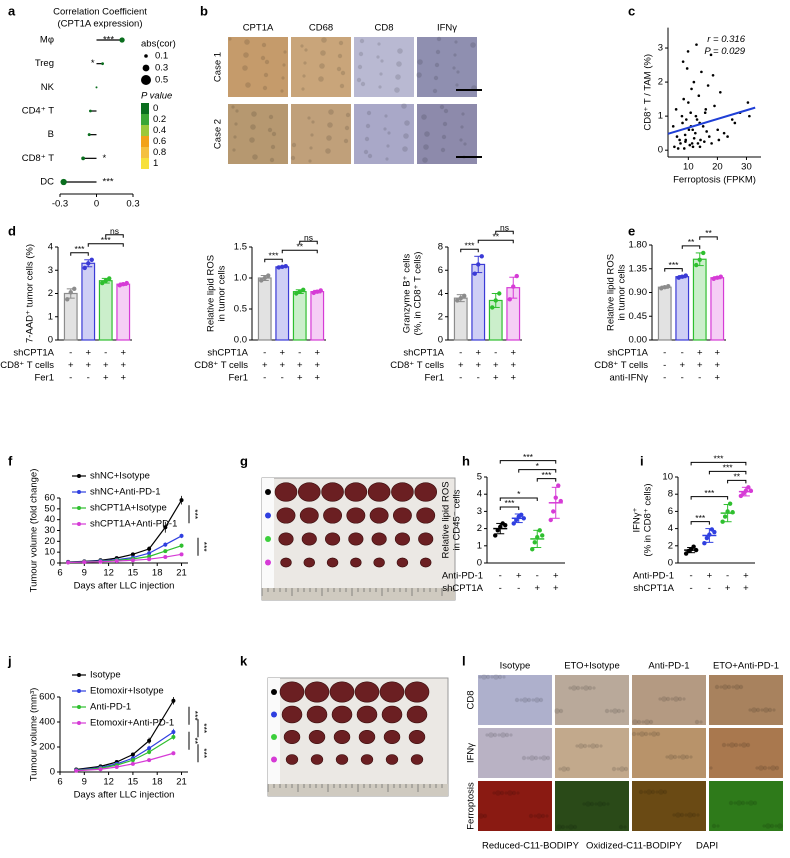 Image resolution: width=790 pixels, height=858 pixels. What do you see at coordinates (89, 135) in the screenshot?
I see `lollipop-dot` at bounding box center [89, 135].